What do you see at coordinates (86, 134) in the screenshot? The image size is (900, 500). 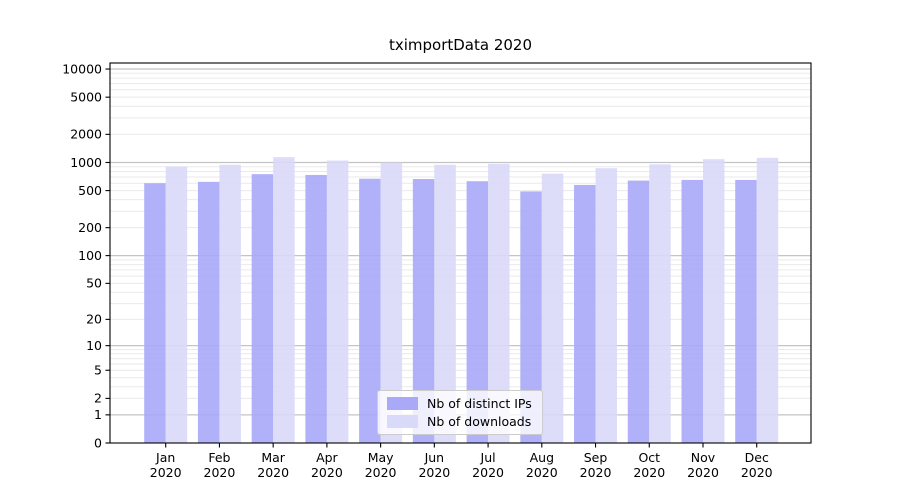 I see `y-tick-label: 2000` at bounding box center [86, 134].